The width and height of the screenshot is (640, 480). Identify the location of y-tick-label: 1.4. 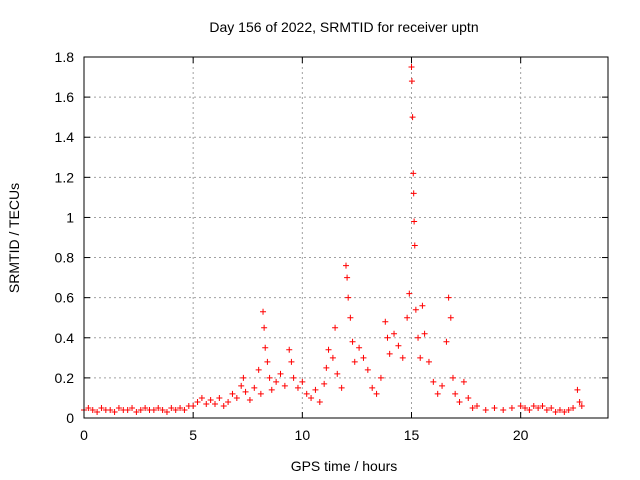
(65, 137).